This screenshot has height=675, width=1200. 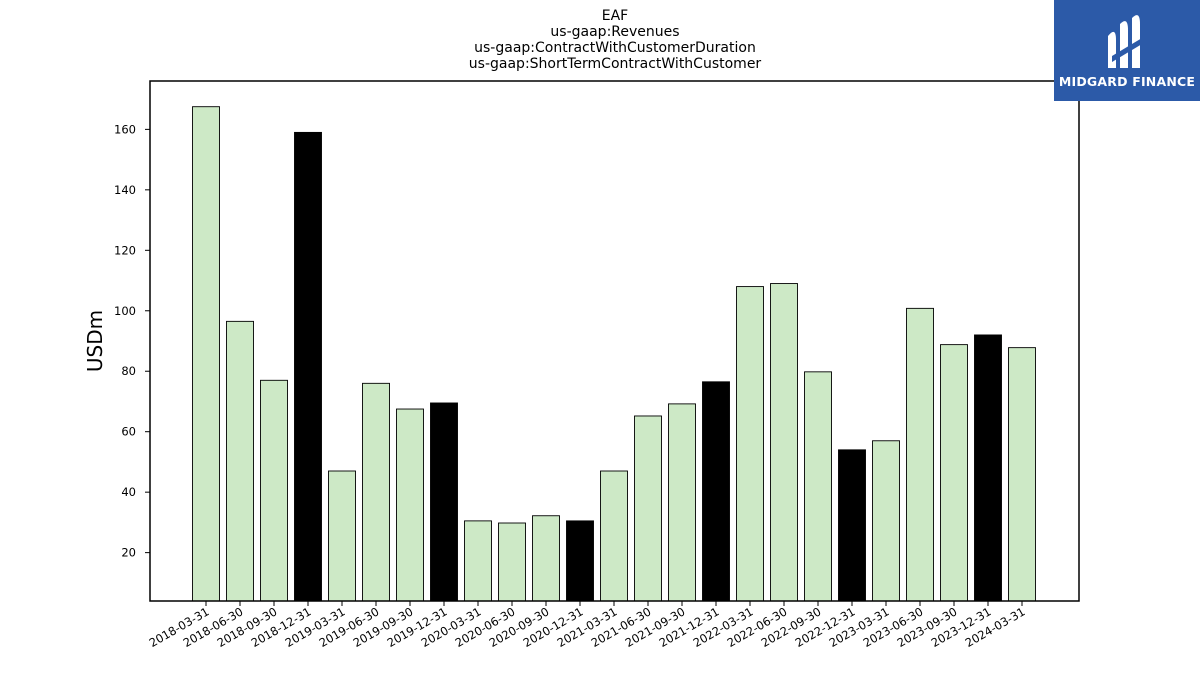 What do you see at coordinates (125, 129) in the screenshot?
I see `y-tick-label: 160` at bounding box center [125, 129].